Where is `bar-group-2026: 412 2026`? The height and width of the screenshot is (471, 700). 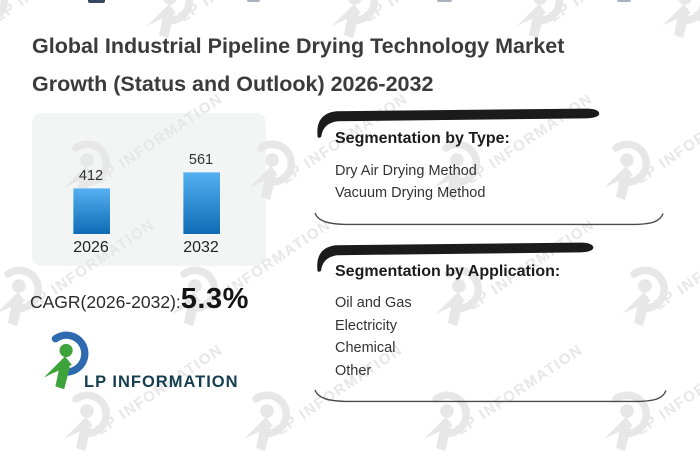 bar-group-2026: 412 2026 is located at coordinates (91, 212).